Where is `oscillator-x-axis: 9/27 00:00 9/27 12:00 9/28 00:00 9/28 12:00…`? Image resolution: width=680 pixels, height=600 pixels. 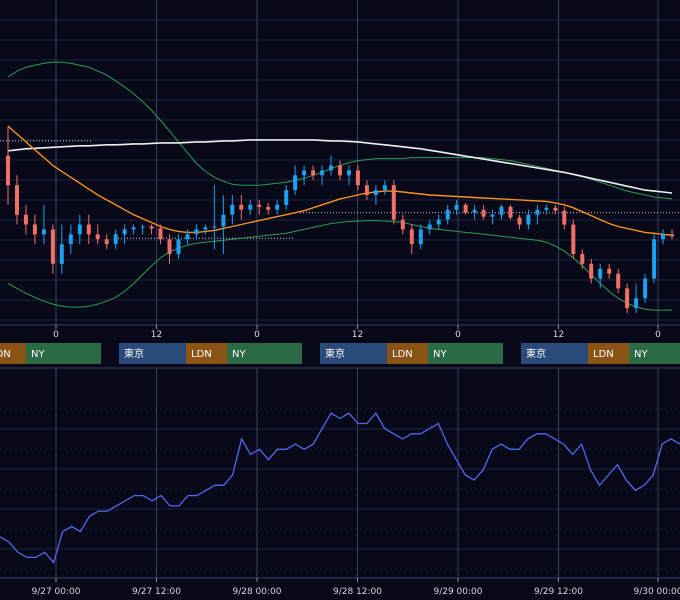 oscillator-x-axis: 9/27 00:00 9/27 12:00 9/28 00:00 9/28 12:00… is located at coordinates (355, 587).